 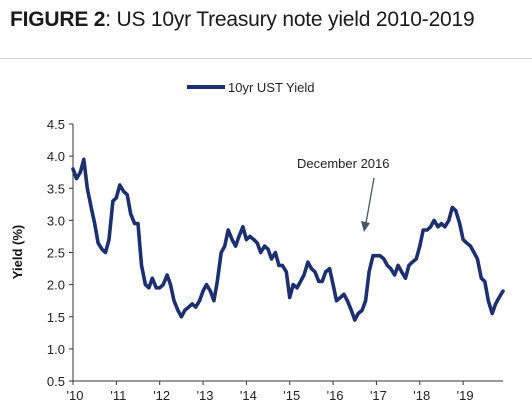 I want to click on legend-label: 10yr UST Yield, so click(x=271, y=87).